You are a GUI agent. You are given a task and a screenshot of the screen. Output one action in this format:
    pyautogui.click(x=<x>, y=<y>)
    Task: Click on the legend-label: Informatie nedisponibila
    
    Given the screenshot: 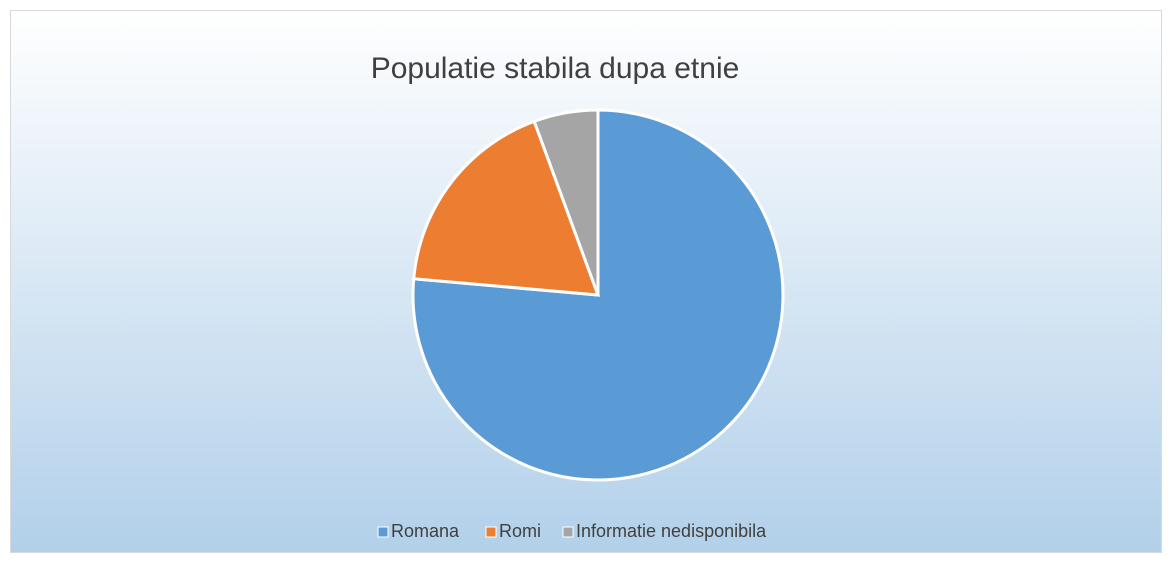 What is the action you would take?
    pyautogui.click(x=671, y=531)
    